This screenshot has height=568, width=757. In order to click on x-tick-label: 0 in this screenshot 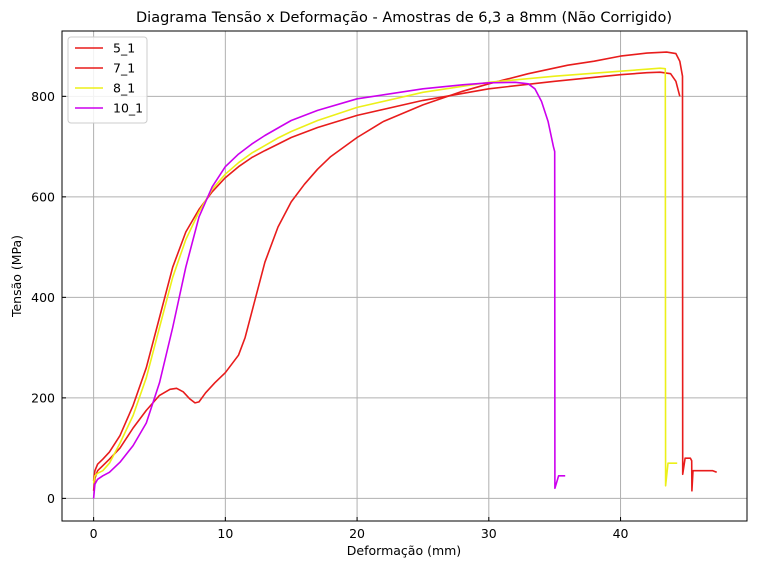, I will do `click(94, 533)`.